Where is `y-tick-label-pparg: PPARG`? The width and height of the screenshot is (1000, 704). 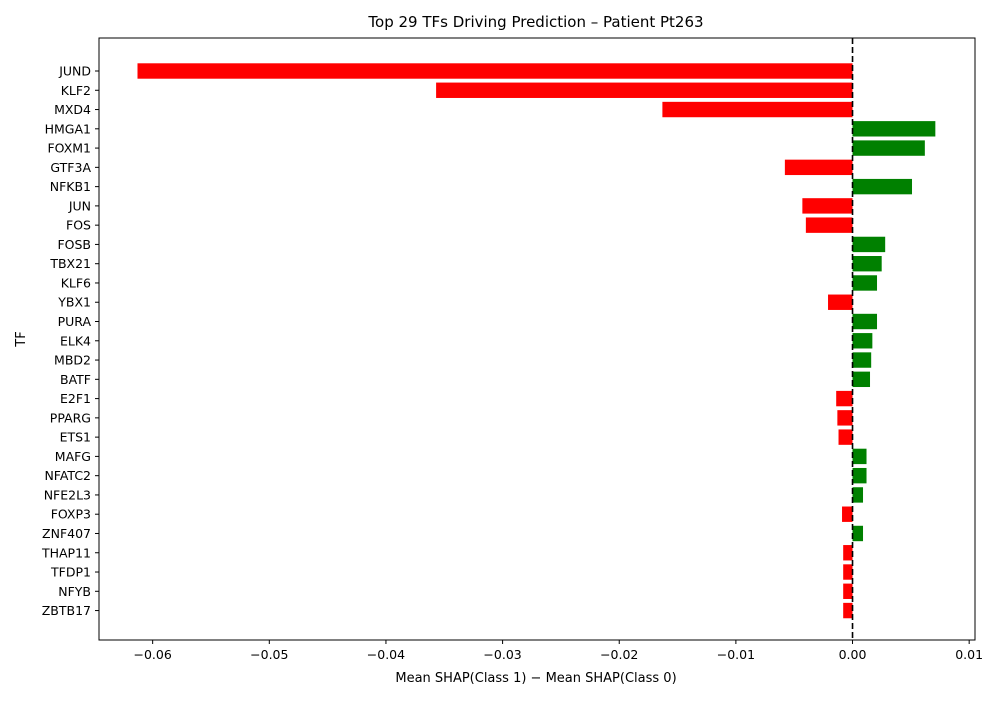 y-tick-label-pparg: PPARG is located at coordinates (70, 417).